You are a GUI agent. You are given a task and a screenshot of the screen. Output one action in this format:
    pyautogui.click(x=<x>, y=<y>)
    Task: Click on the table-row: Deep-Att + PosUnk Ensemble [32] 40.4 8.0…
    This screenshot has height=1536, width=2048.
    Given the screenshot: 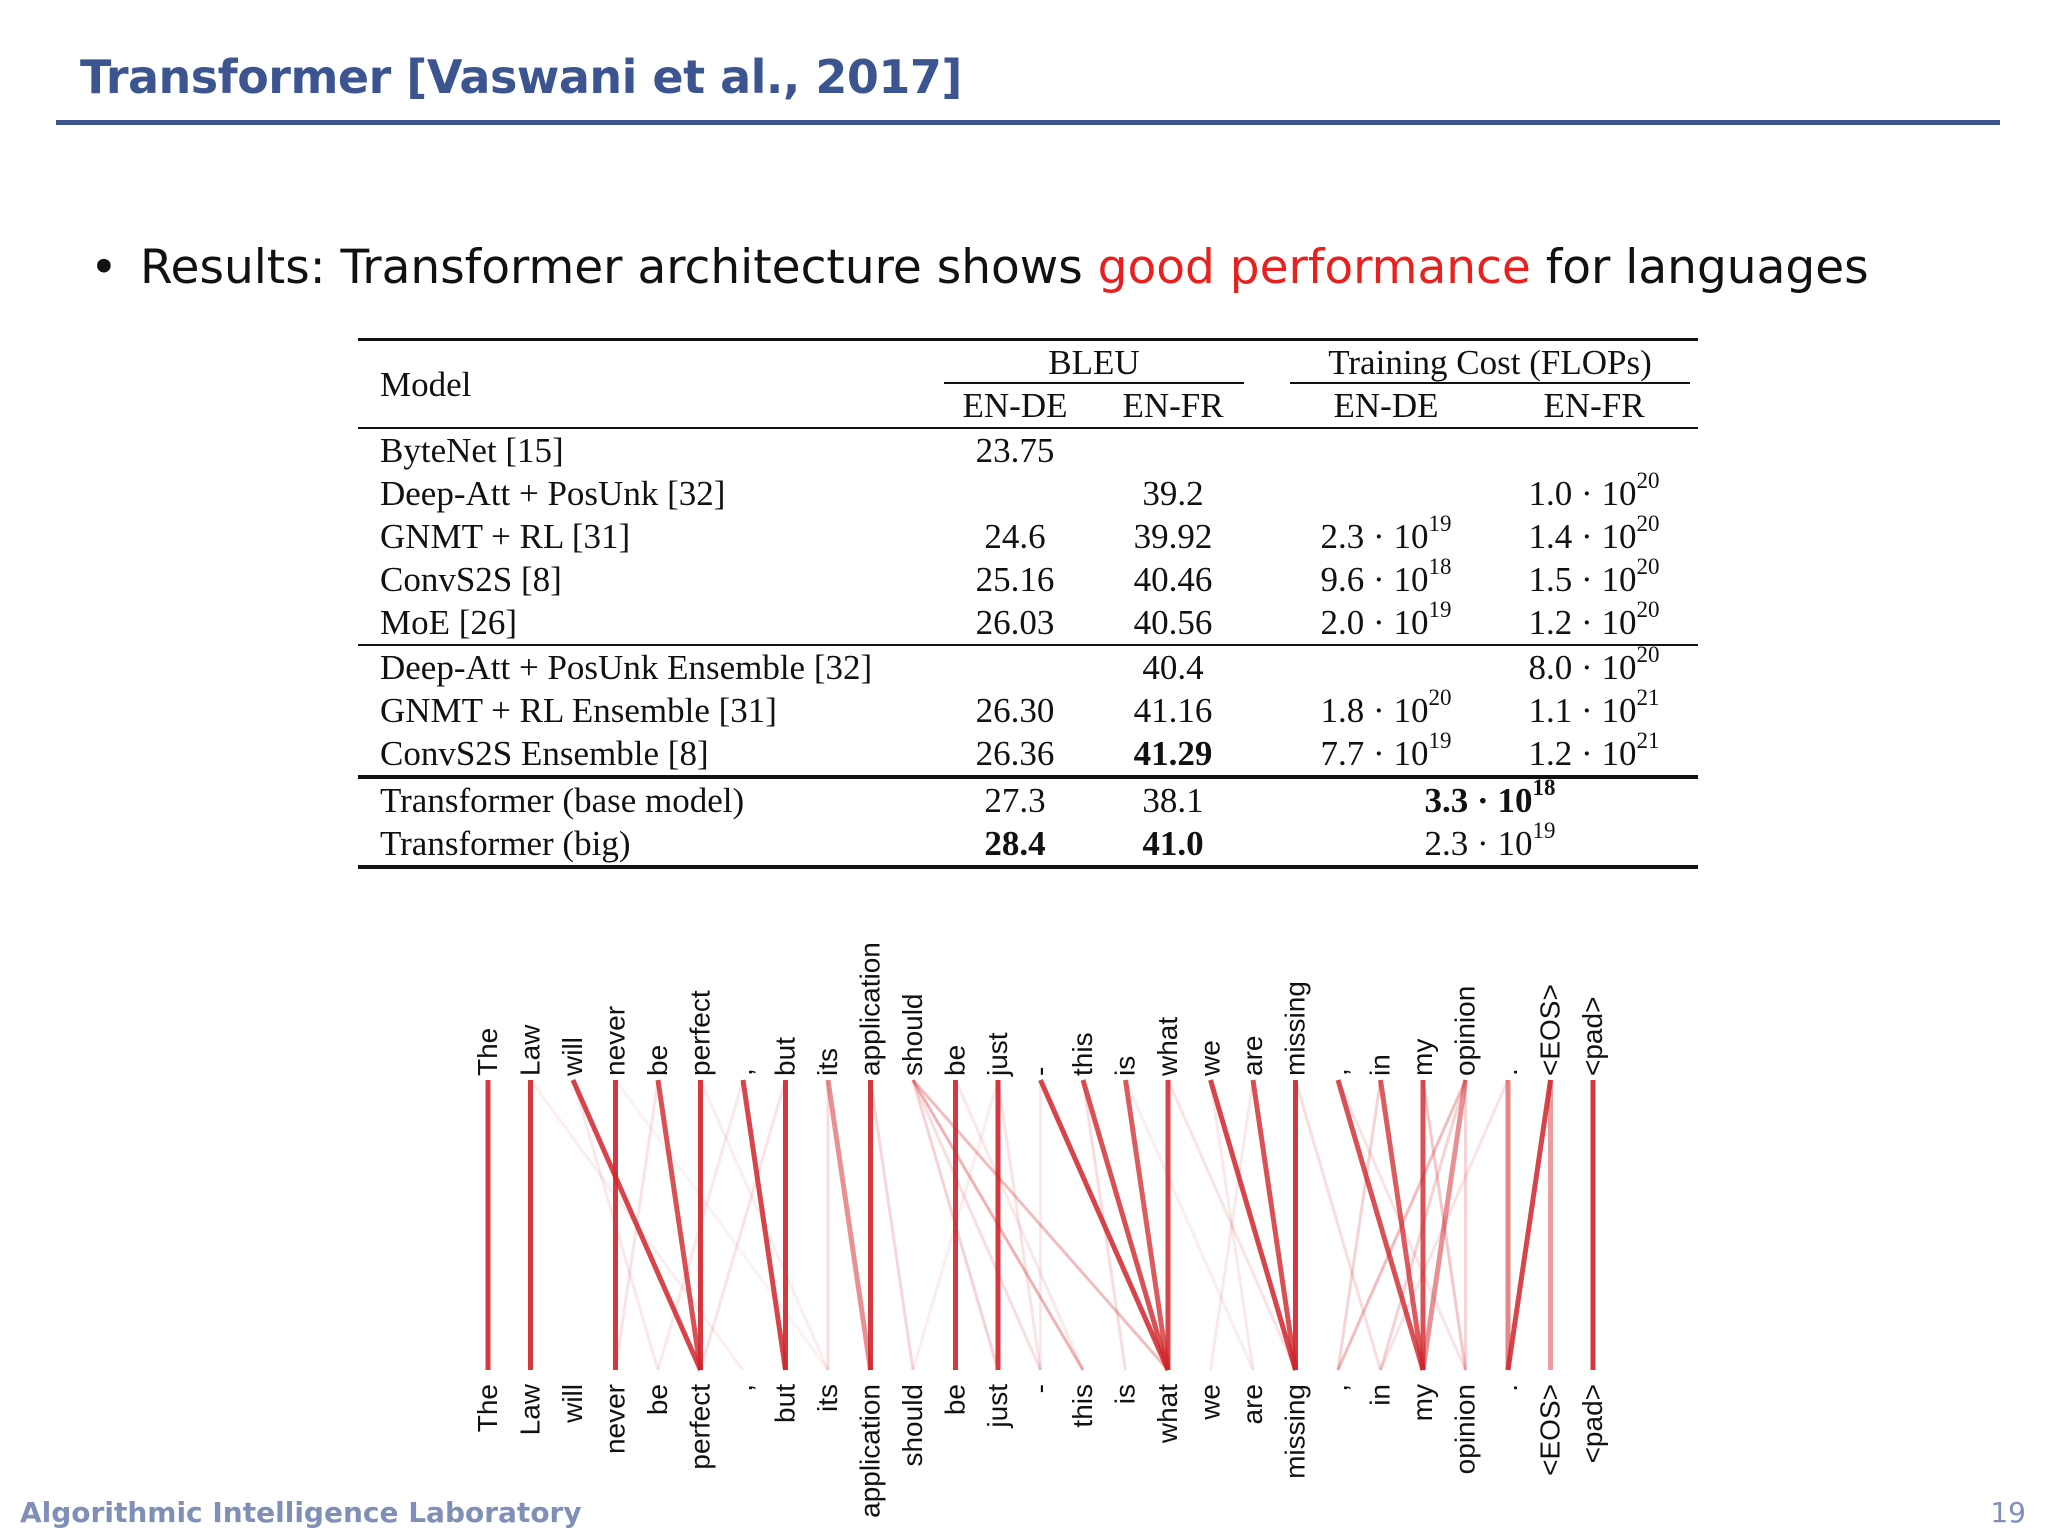 What is the action you would take?
    pyautogui.click(x=1028, y=666)
    